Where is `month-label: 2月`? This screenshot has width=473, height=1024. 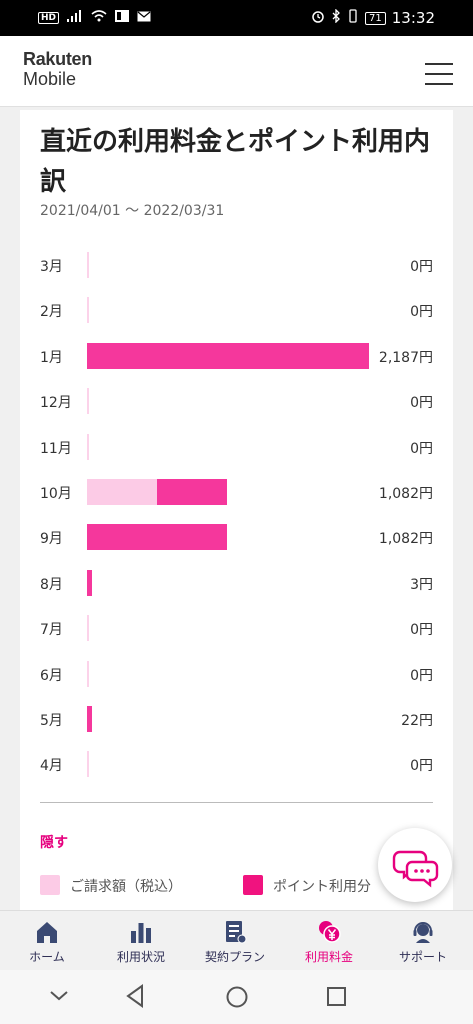
month-label: 2月 is located at coordinates (51, 312).